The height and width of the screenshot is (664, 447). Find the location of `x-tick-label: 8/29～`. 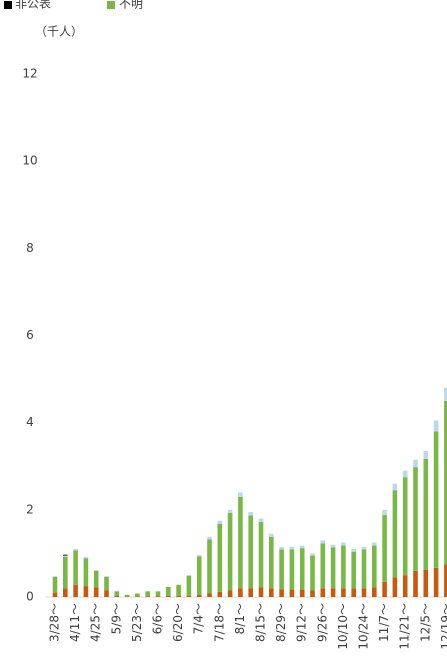

x-tick-label: 8/29～ is located at coordinates (281, 622).